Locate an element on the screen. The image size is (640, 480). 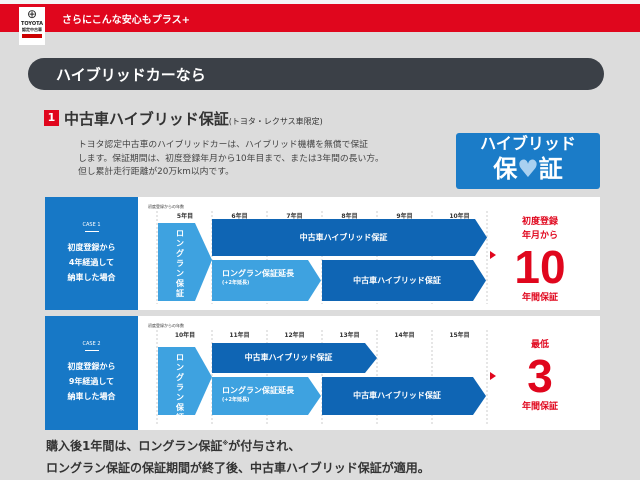
hybrid-warranty-badge: ハイブリッド 保♥証 is located at coordinates (528, 161).